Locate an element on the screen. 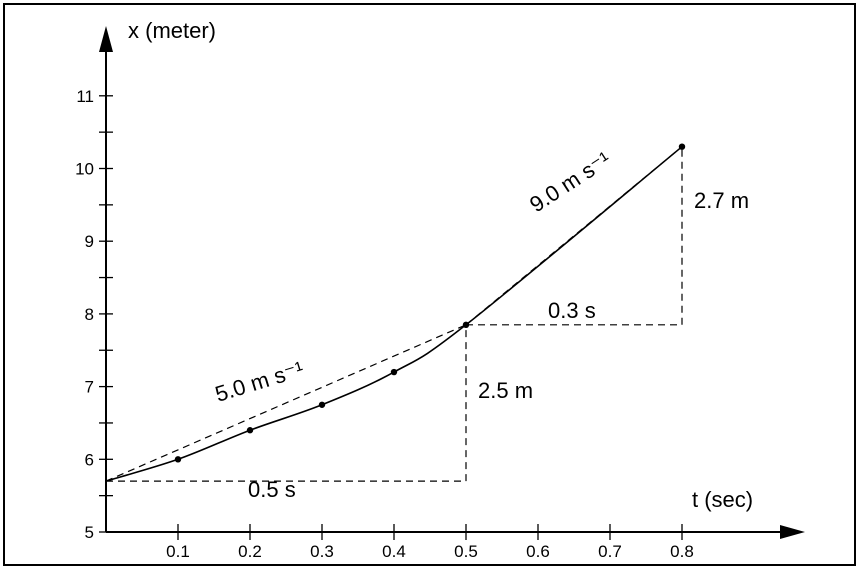 This screenshot has width=861, height=569. x-tick-label: 0.2 is located at coordinates (250, 551).